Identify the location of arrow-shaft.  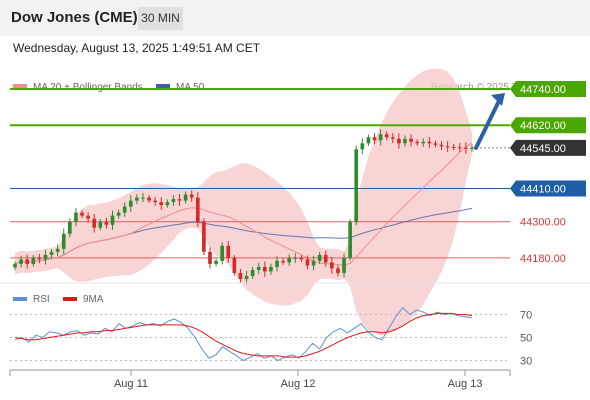
(487, 124).